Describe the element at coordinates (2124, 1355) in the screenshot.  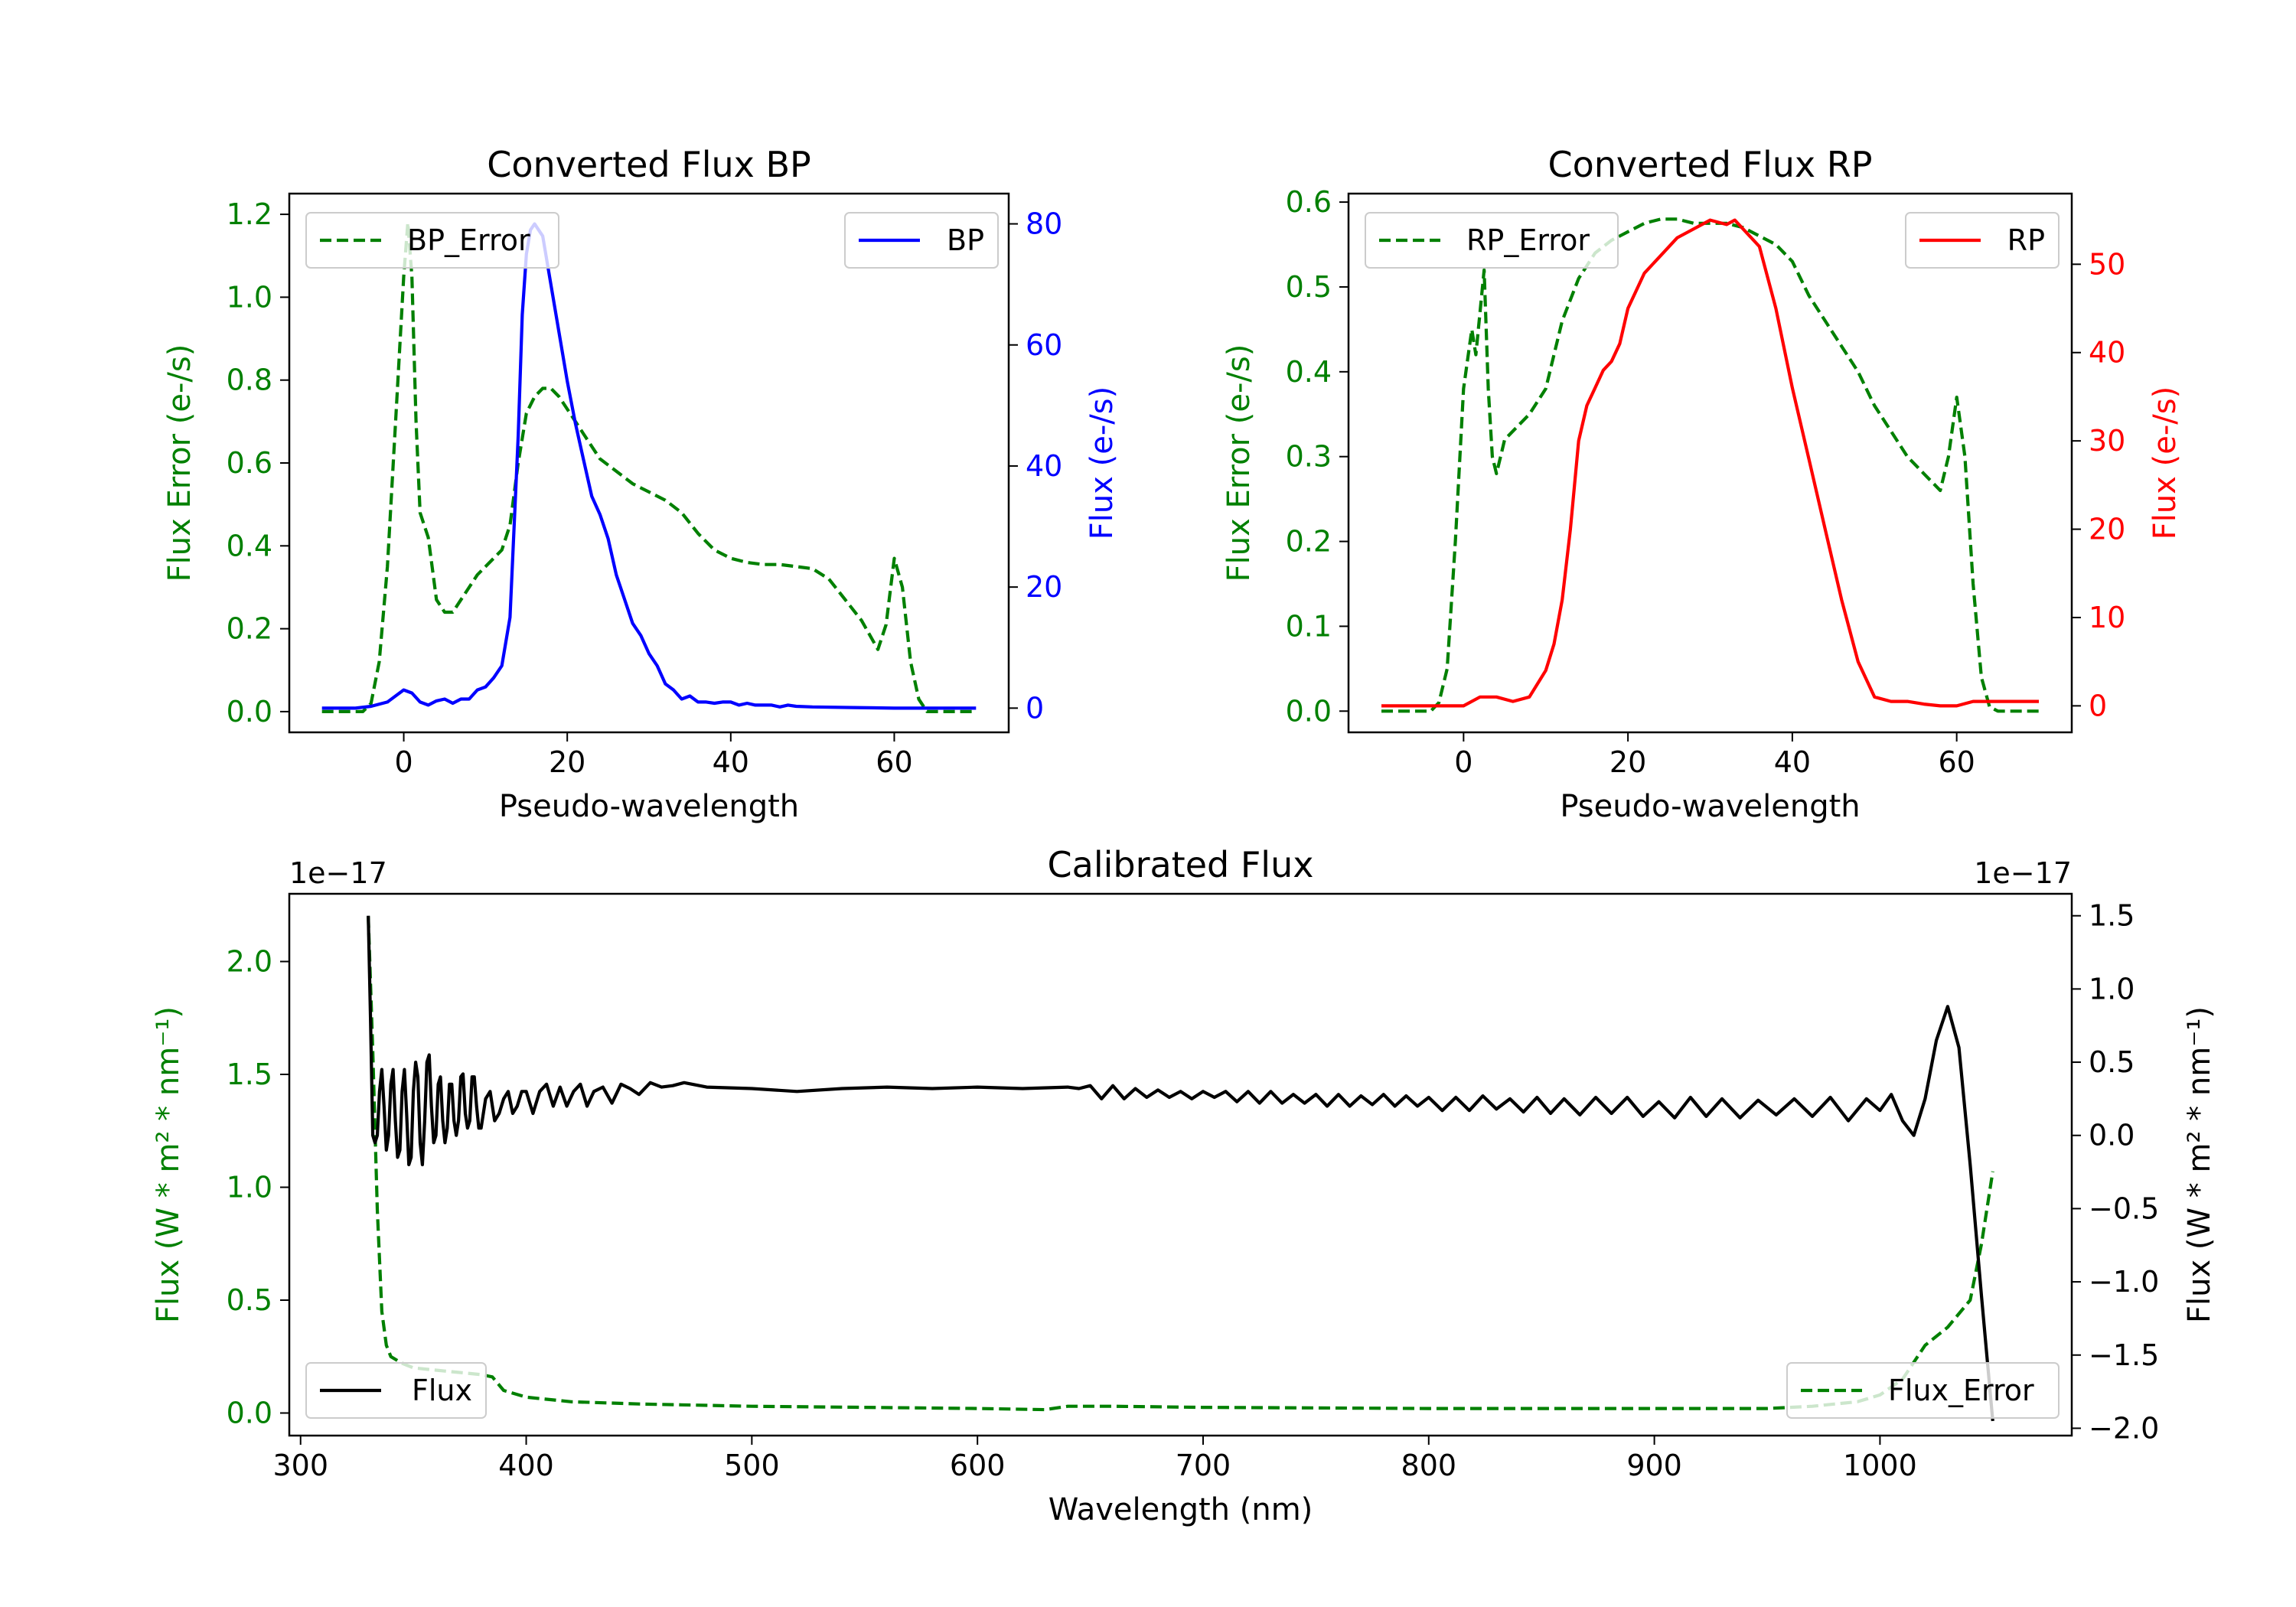
I see `y-right-tick-label: −1.5` at that location.